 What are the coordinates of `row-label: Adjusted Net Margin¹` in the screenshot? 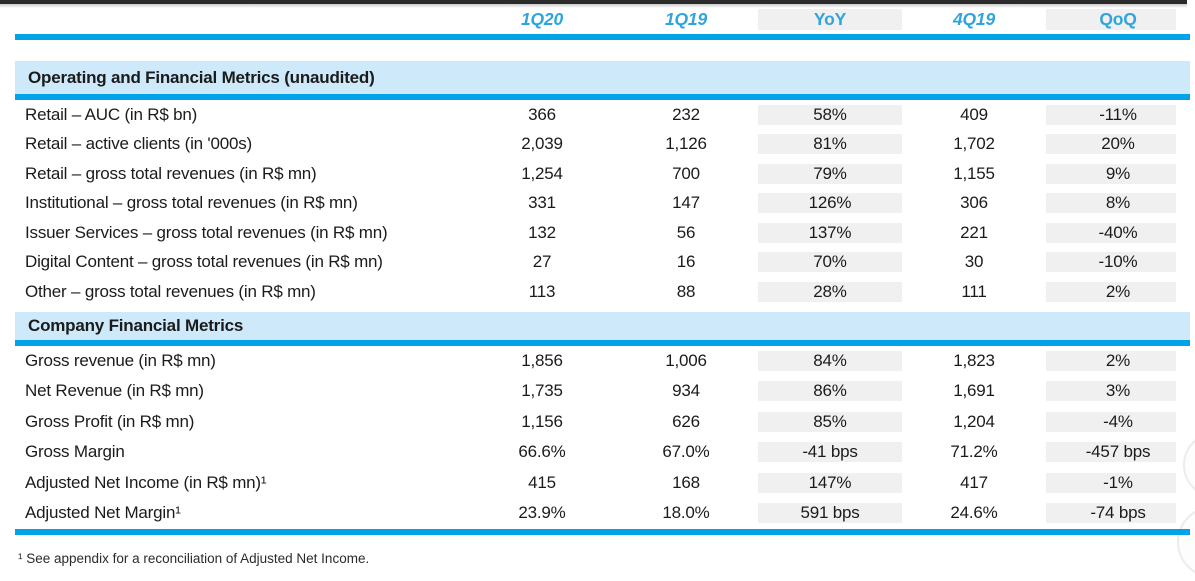 It's located at (103, 513).